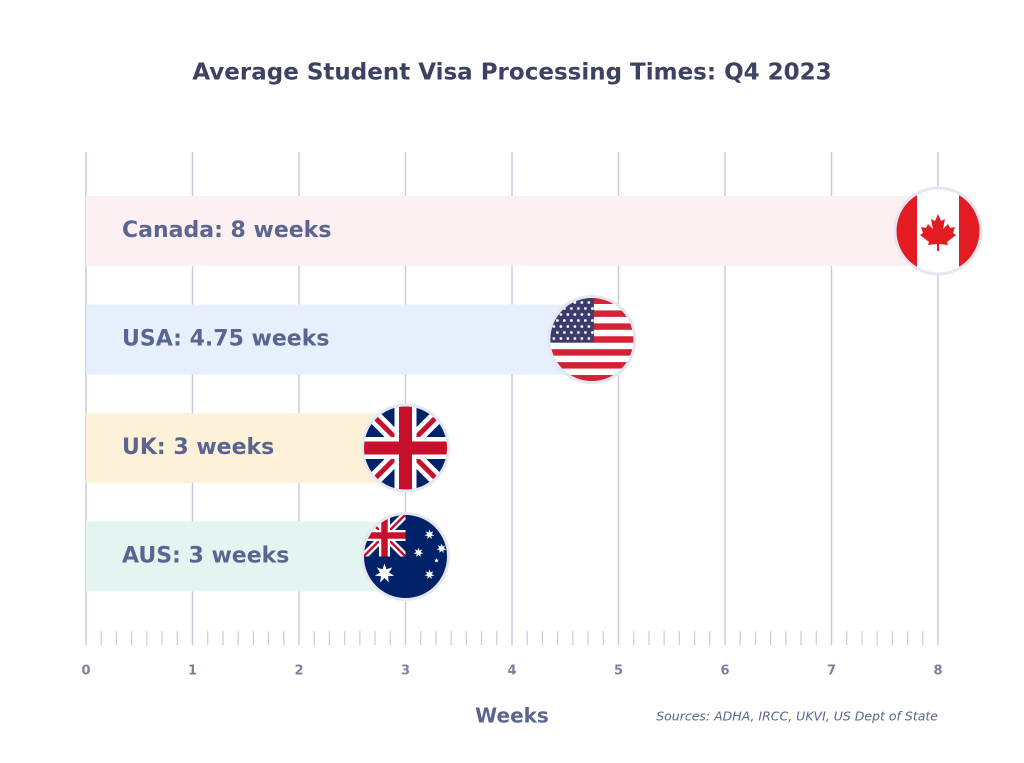 The width and height of the screenshot is (1024, 763). Describe the element at coordinates (298, 671) in the screenshot. I see `x-tick-label: 2` at that location.